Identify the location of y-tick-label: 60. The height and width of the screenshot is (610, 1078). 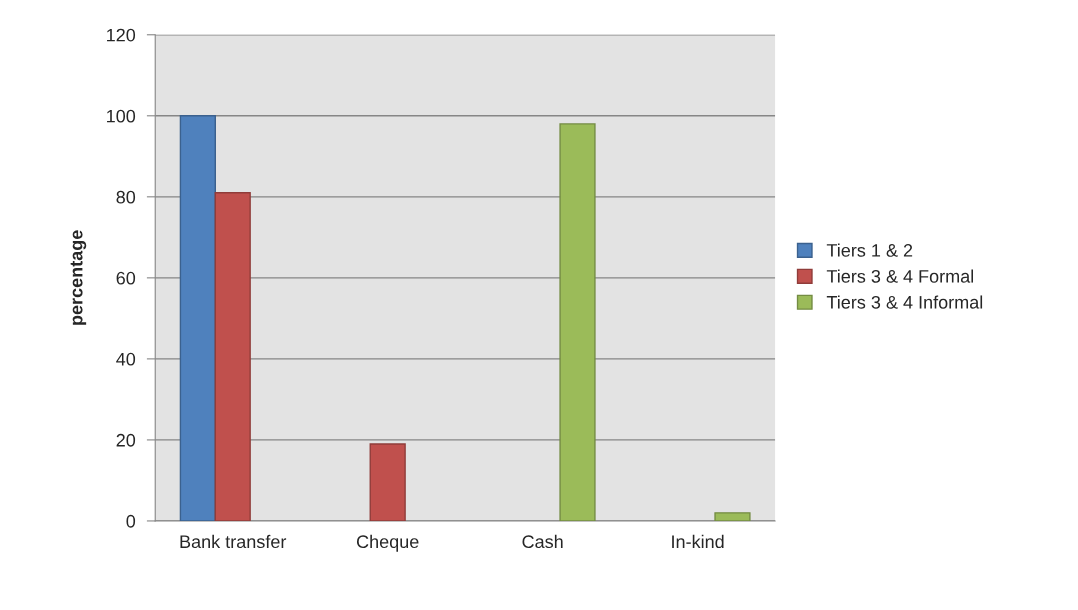
(126, 278).